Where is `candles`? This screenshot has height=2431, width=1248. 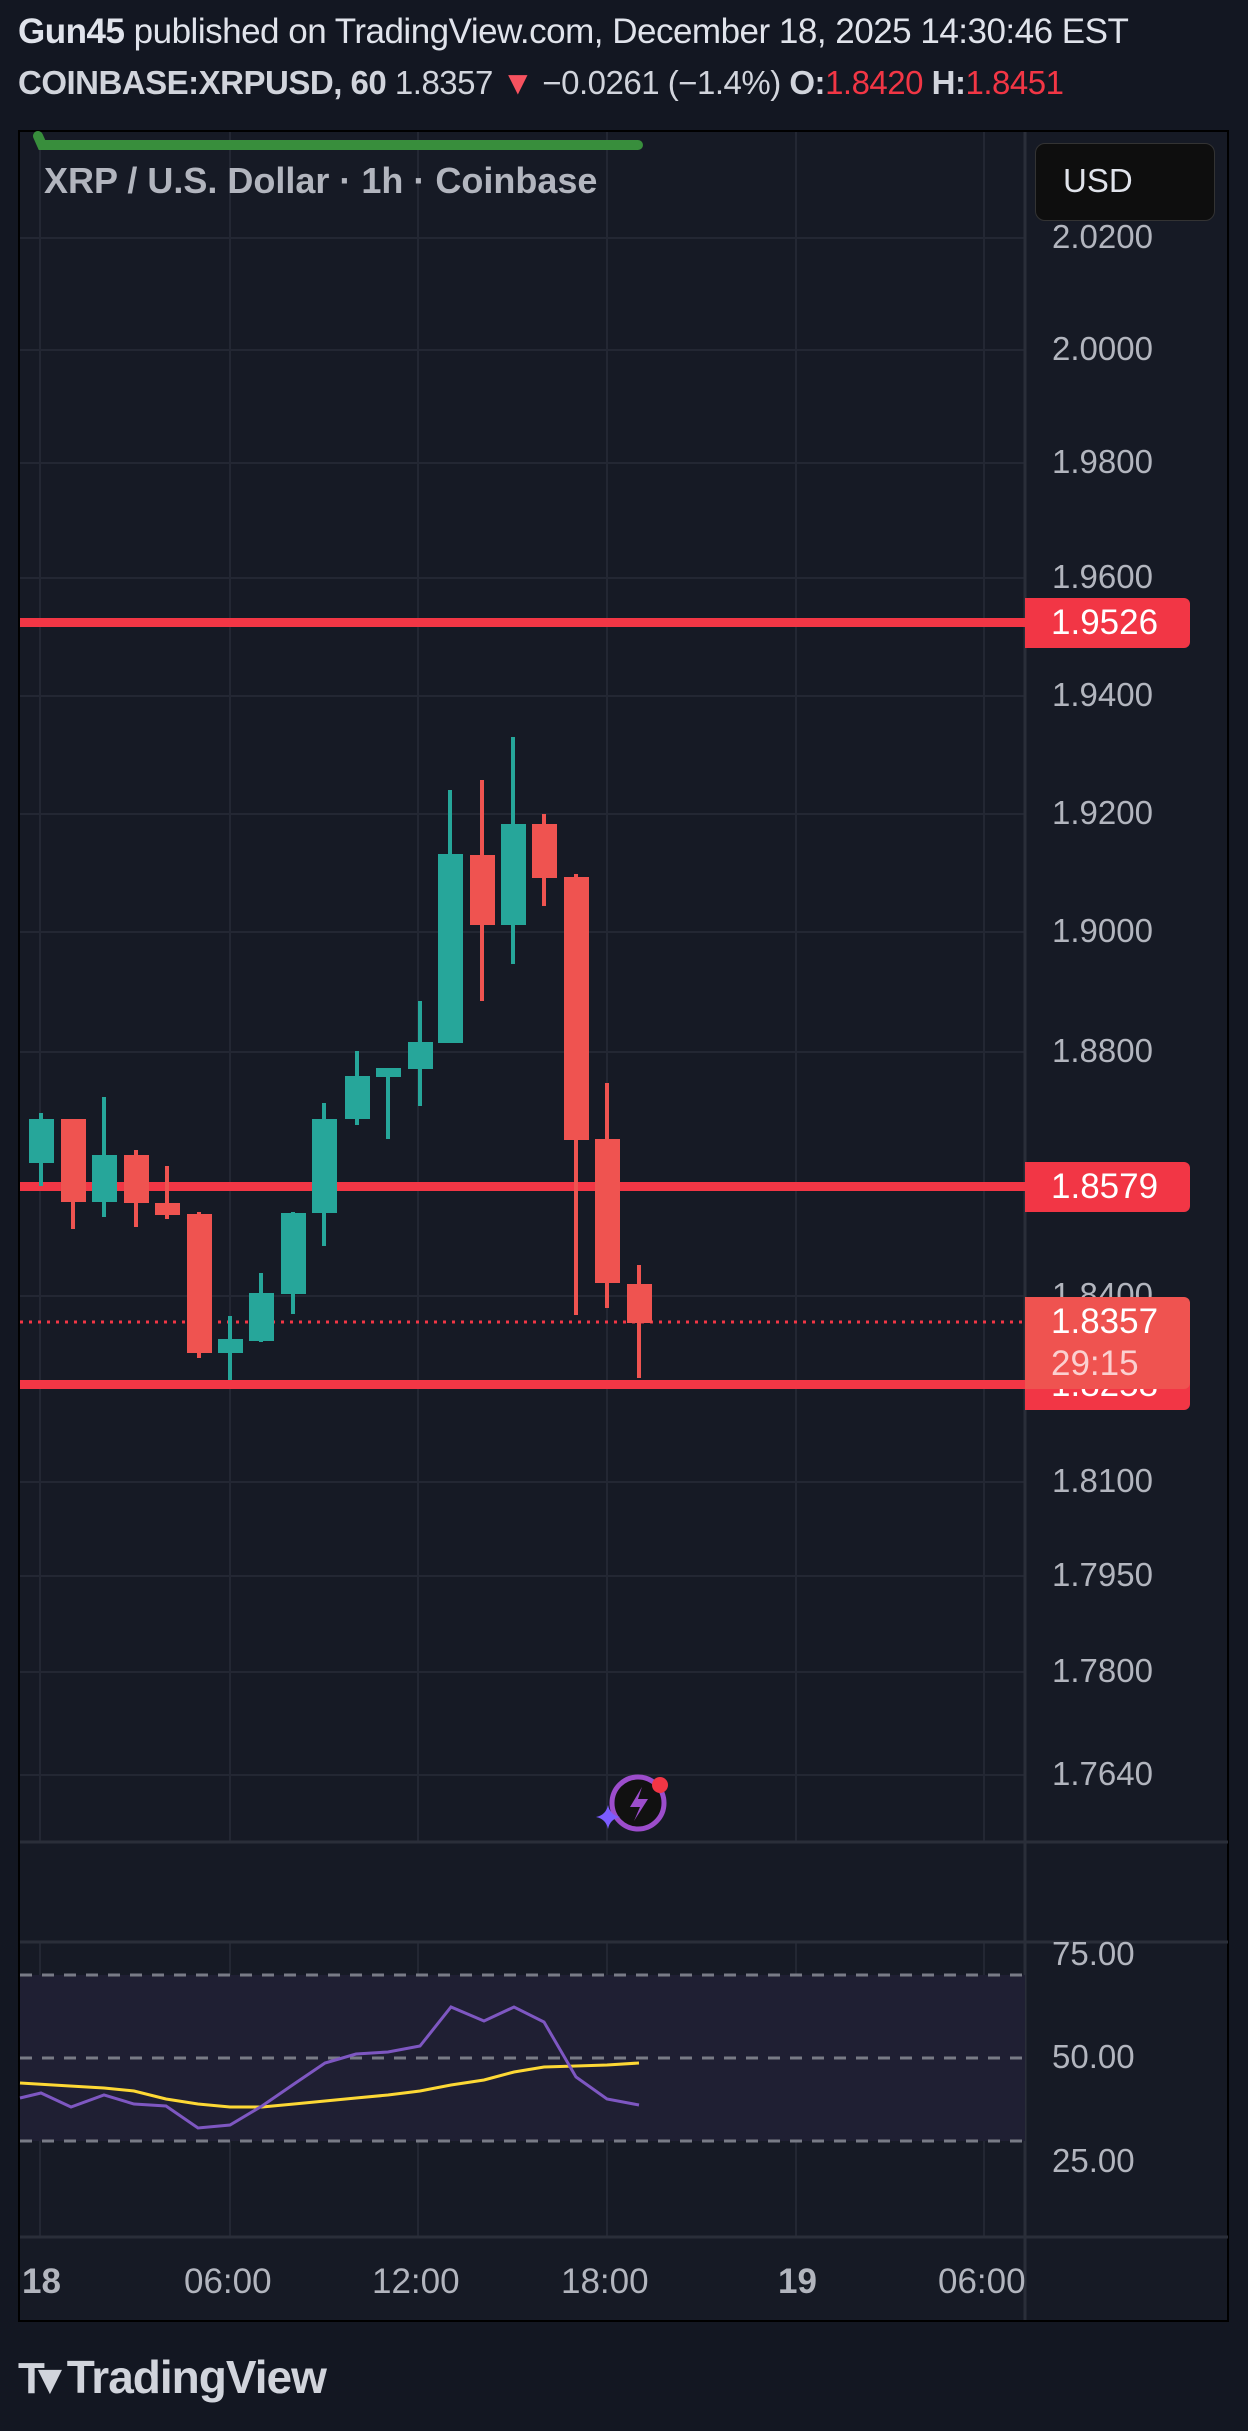
candles is located at coordinates (340, 1058).